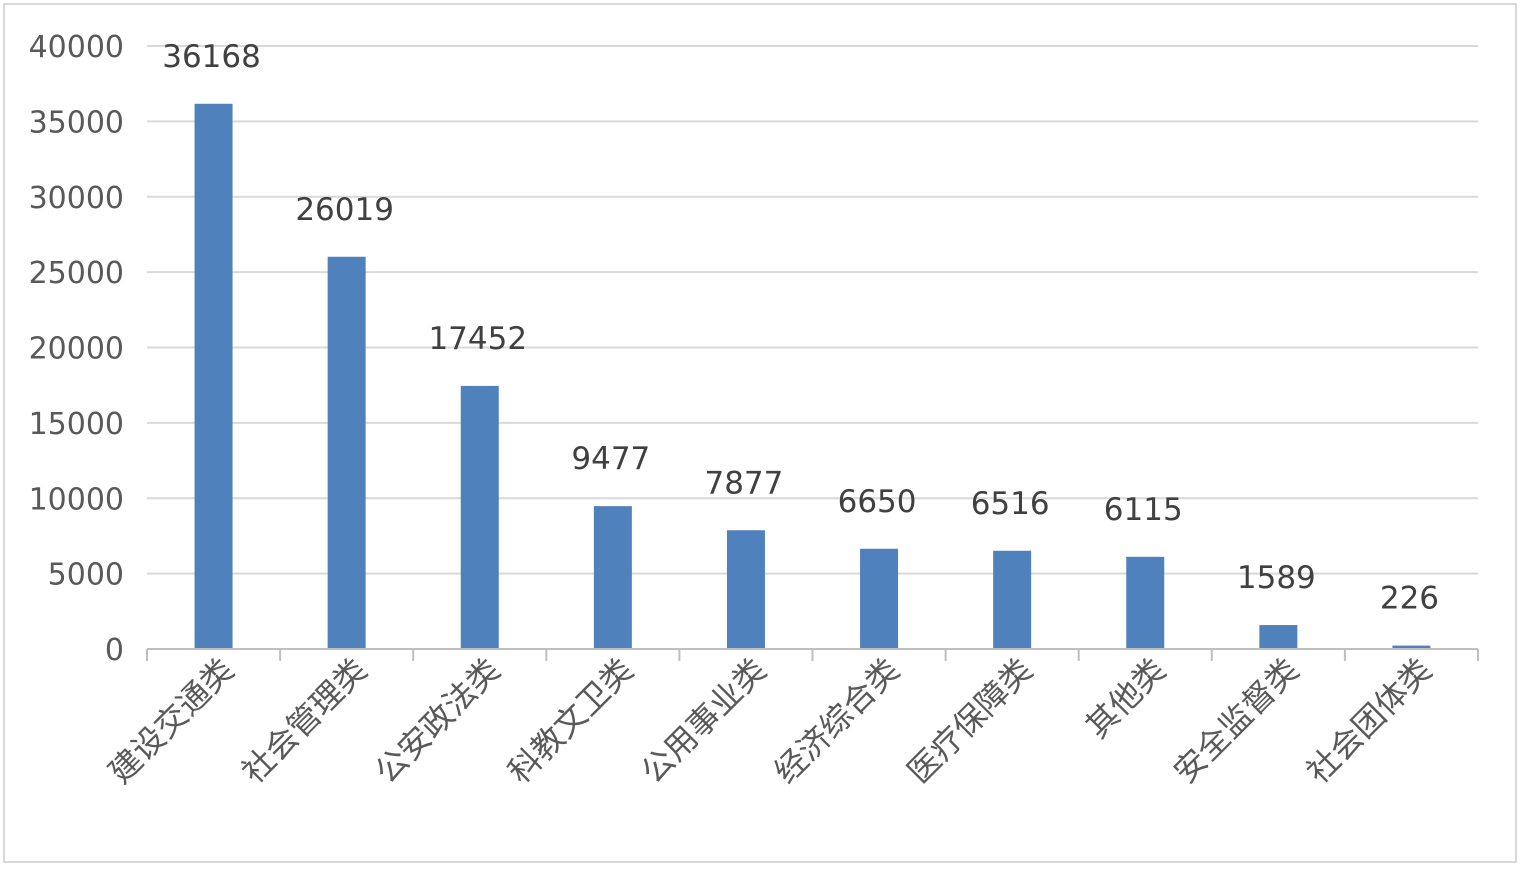 The height and width of the screenshot is (870, 1524). Describe the element at coordinates (610, 459) in the screenshot. I see `data-label: 9477` at that location.